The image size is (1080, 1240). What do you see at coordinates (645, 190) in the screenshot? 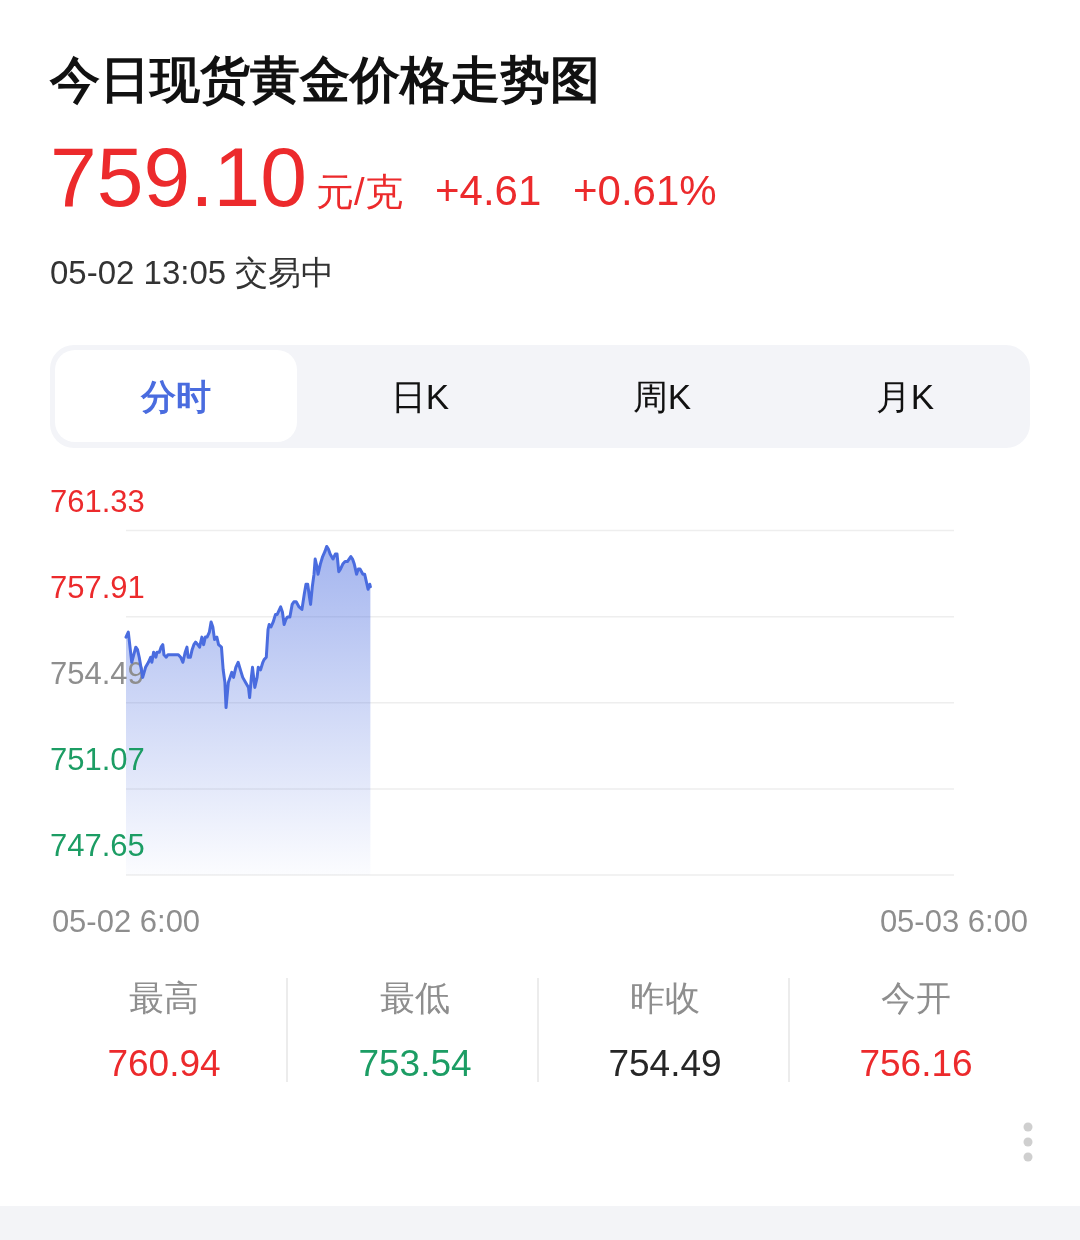
I see `text: +0.61%` at bounding box center [645, 190].